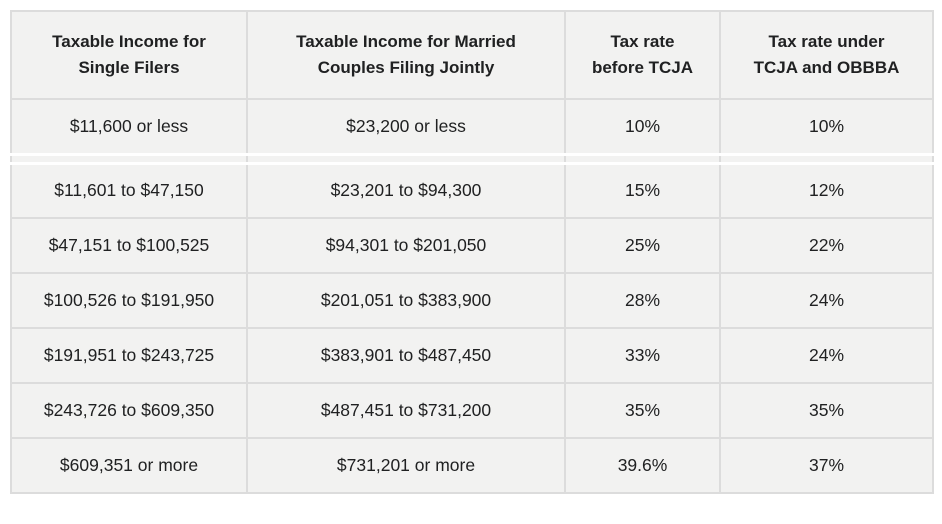 The image size is (942, 524). Describe the element at coordinates (642, 190) in the screenshot. I see `cell-rate-before: 15%` at that location.